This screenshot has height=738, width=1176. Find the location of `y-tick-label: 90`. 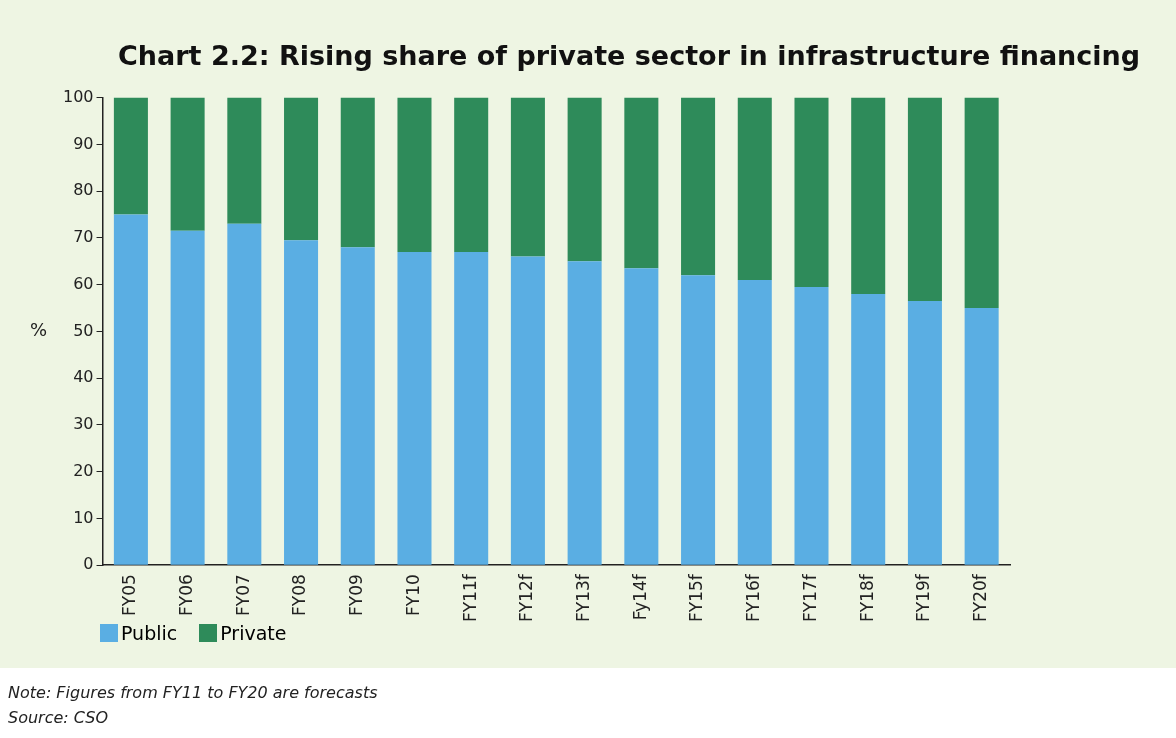

y-tick-label: 90 is located at coordinates (83, 143).